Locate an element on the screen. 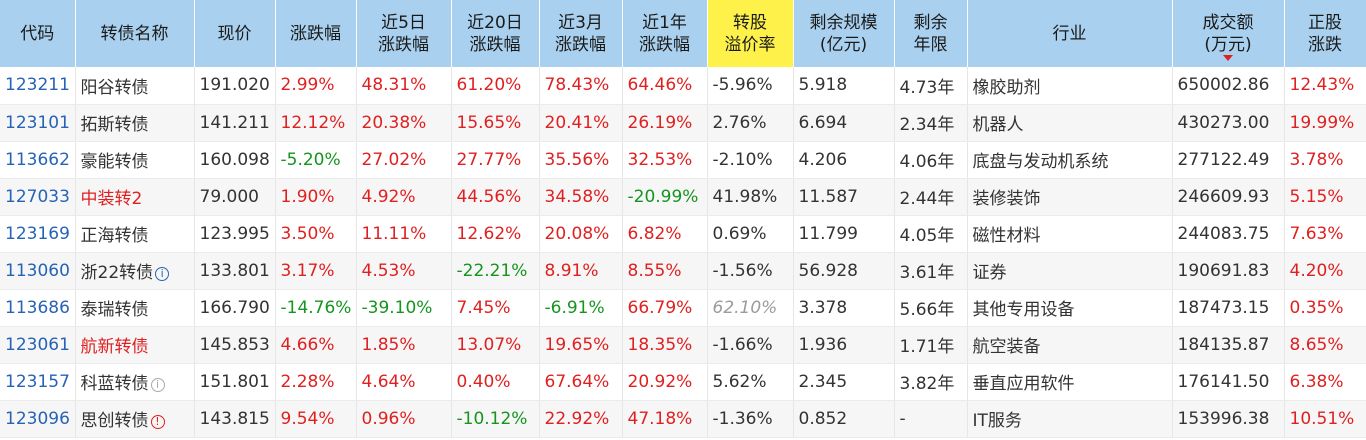  industry-value: 航空装备 is located at coordinates (1006, 347).